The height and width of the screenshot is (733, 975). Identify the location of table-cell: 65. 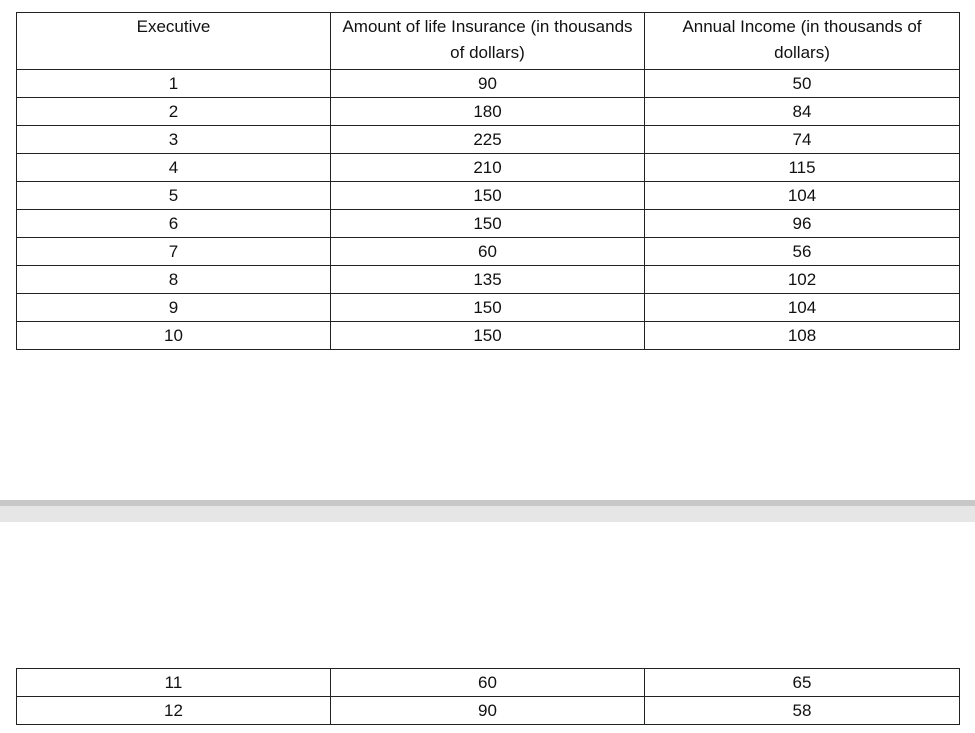
(802, 682).